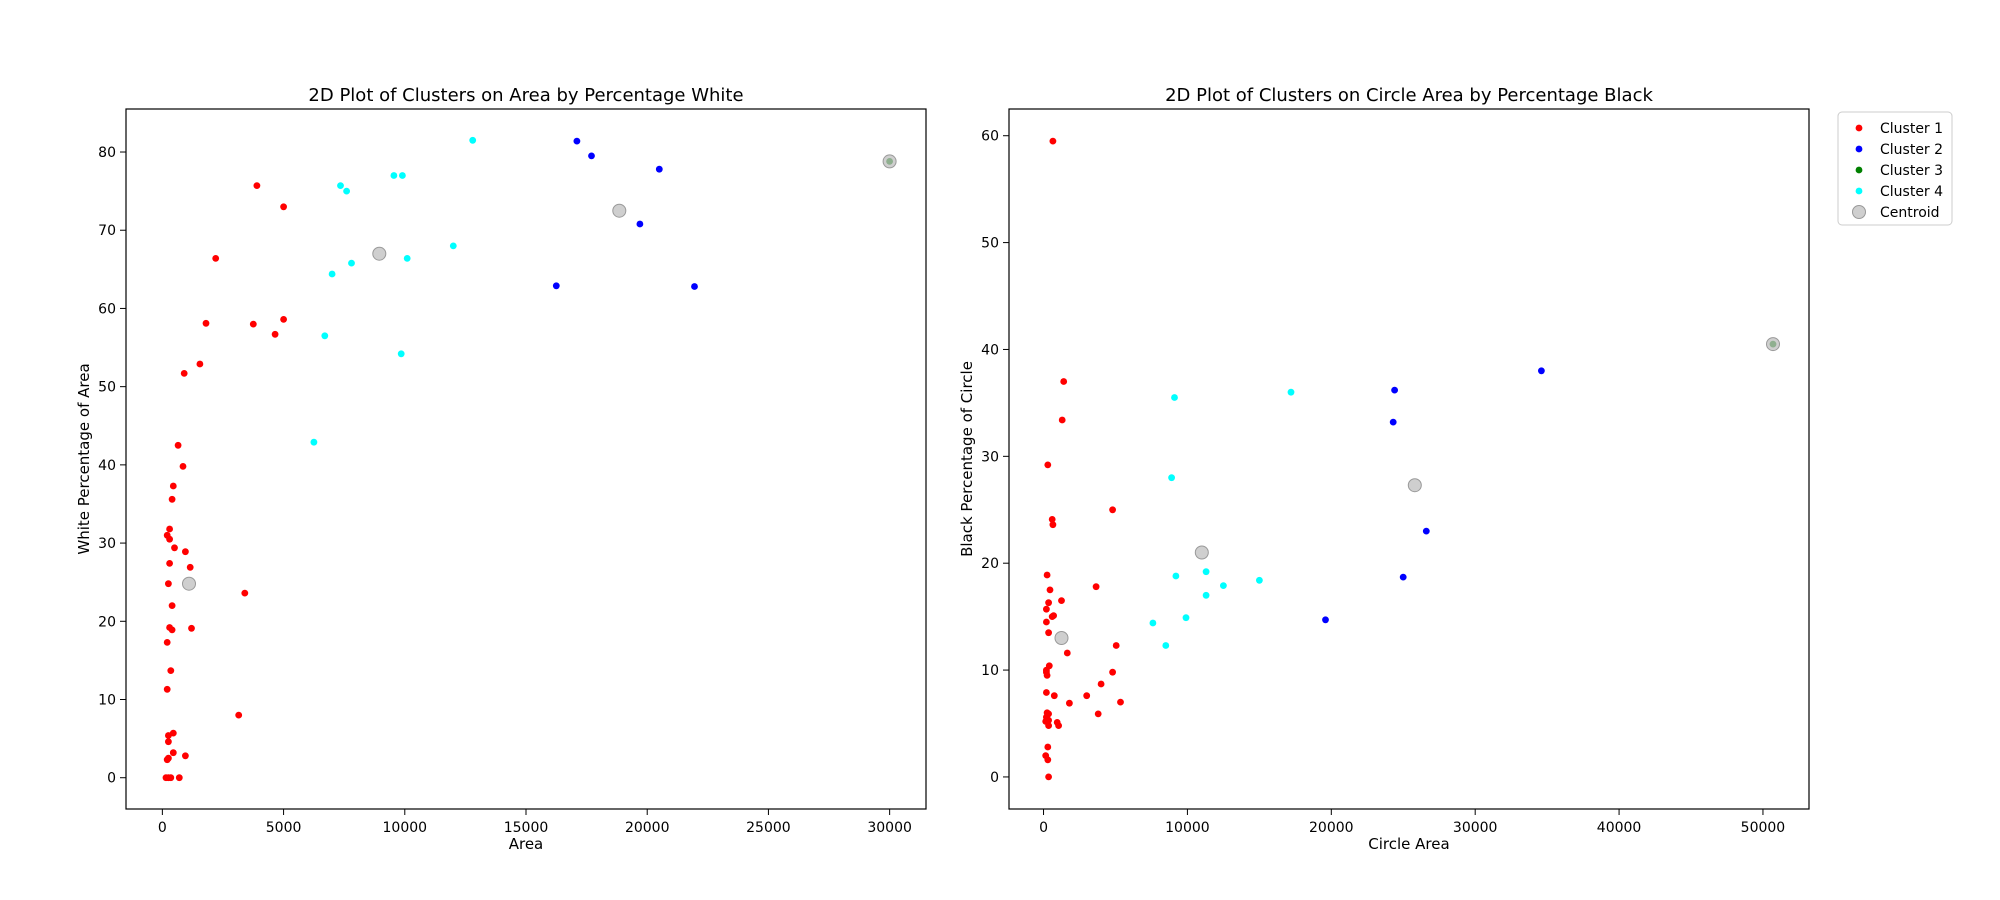 This screenshot has height=900, width=2000. I want to click on y-axis-label: Black Percentage of Circle, so click(967, 459).